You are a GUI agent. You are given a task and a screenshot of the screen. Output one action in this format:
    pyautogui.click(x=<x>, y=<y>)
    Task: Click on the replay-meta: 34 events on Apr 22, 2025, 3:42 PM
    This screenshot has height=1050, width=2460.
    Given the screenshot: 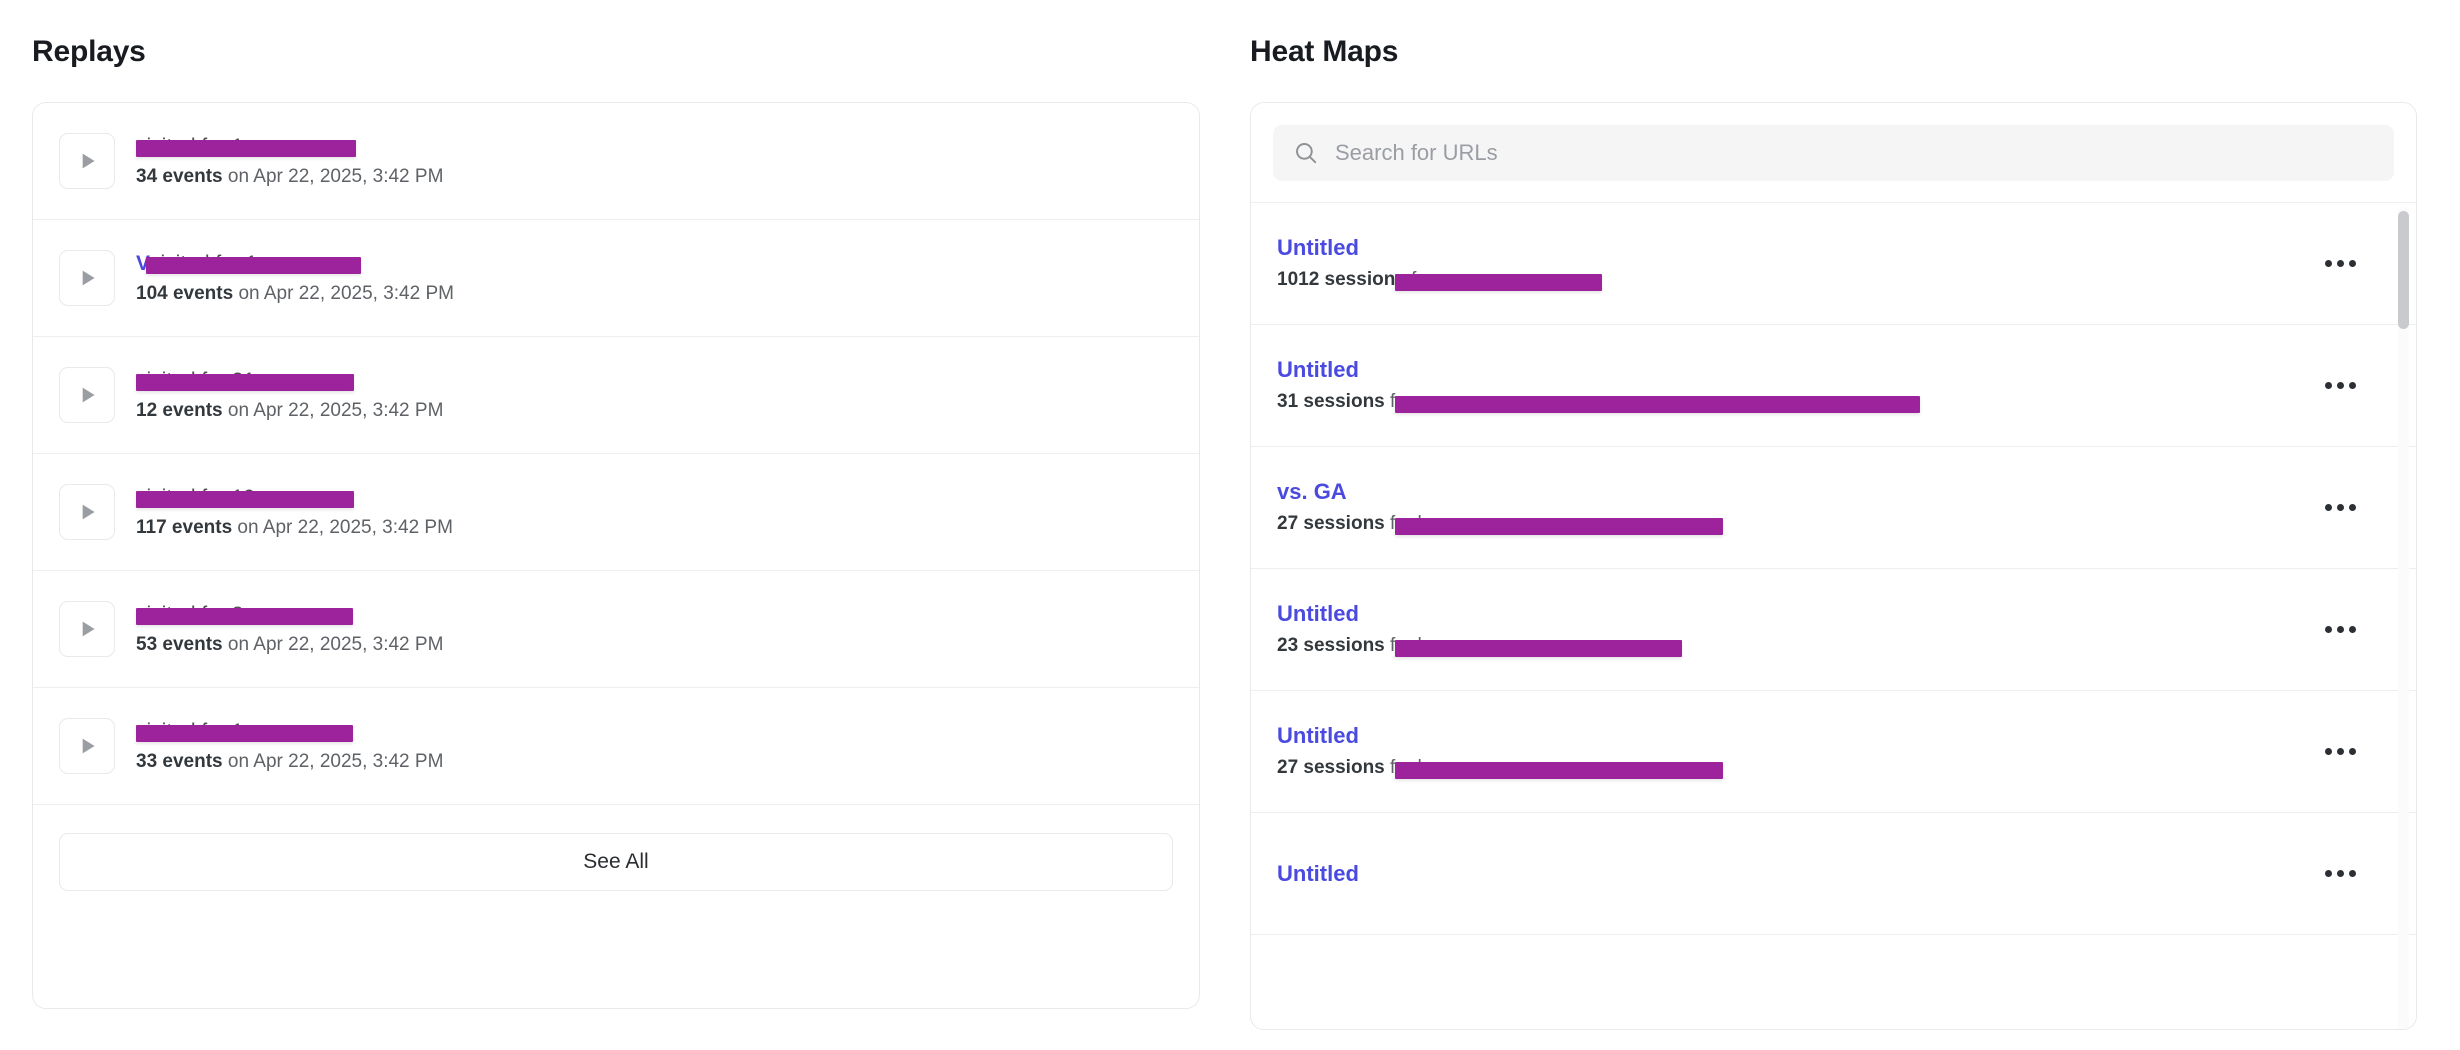 What is the action you would take?
    pyautogui.click(x=289, y=177)
    